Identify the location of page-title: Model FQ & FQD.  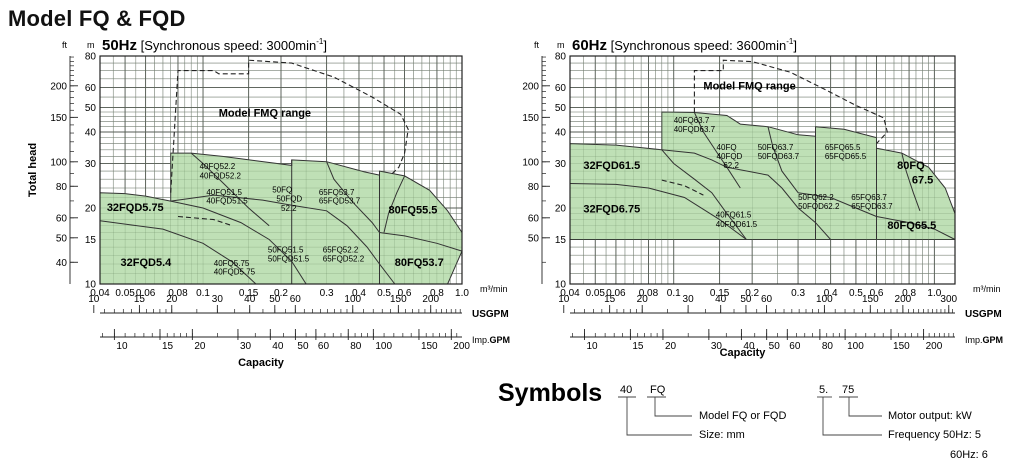
(97, 18).